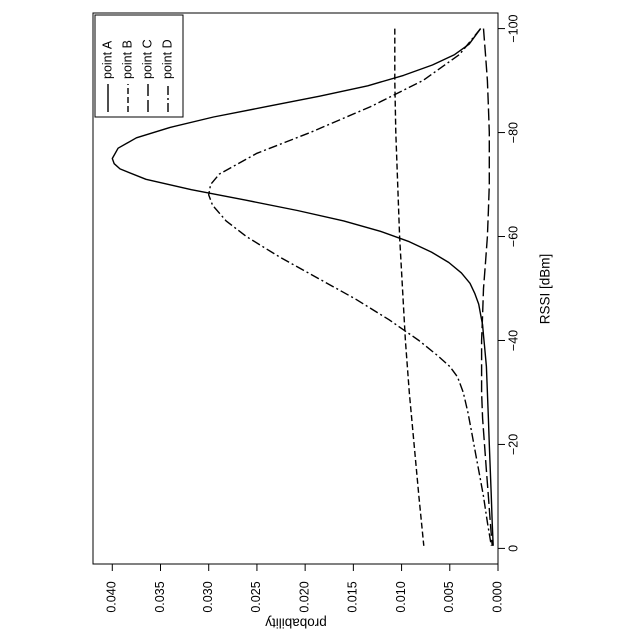 The width and height of the screenshot is (640, 640). Describe the element at coordinates (107, 59) in the screenshot. I see `legend-label: point A` at that location.